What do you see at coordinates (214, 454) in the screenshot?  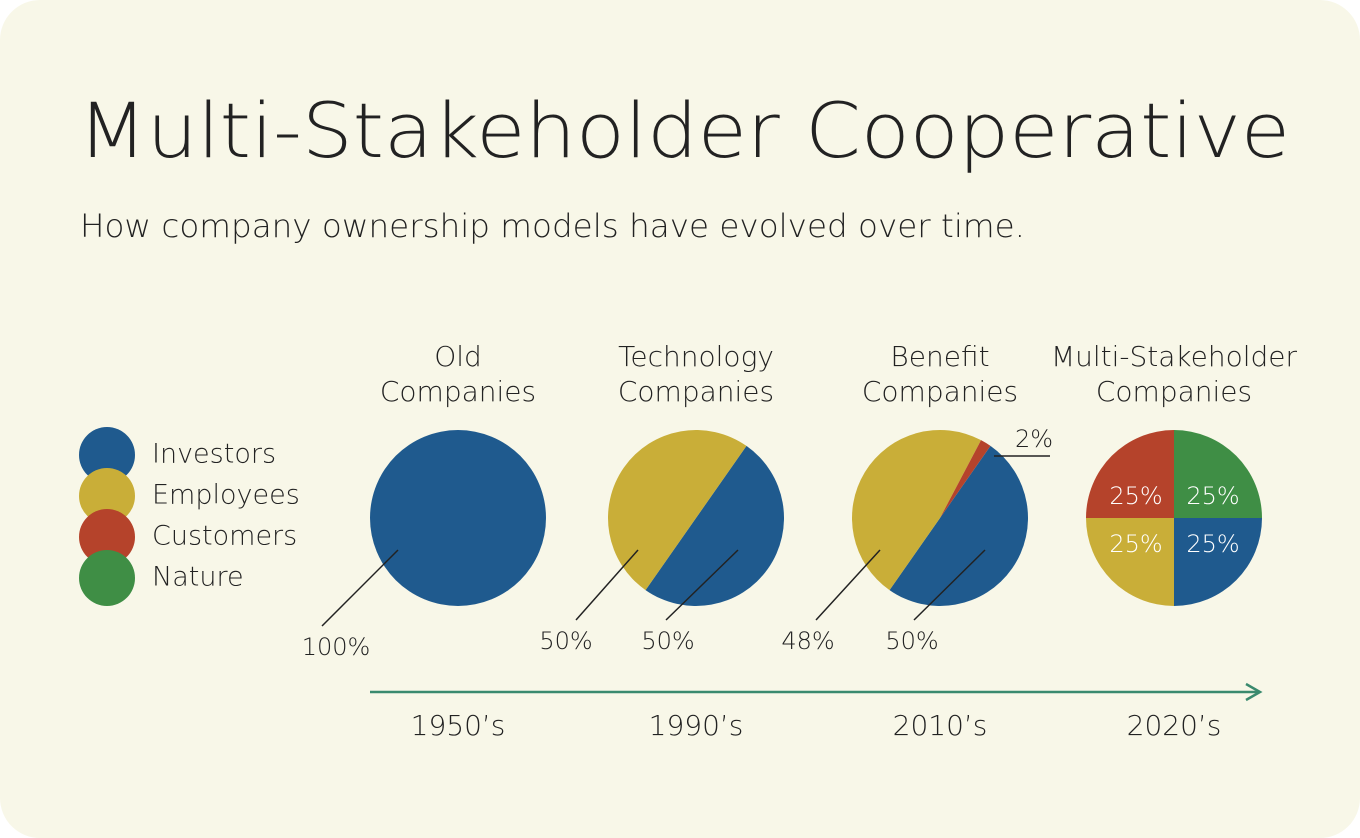 I see `legend-label: Investors` at bounding box center [214, 454].